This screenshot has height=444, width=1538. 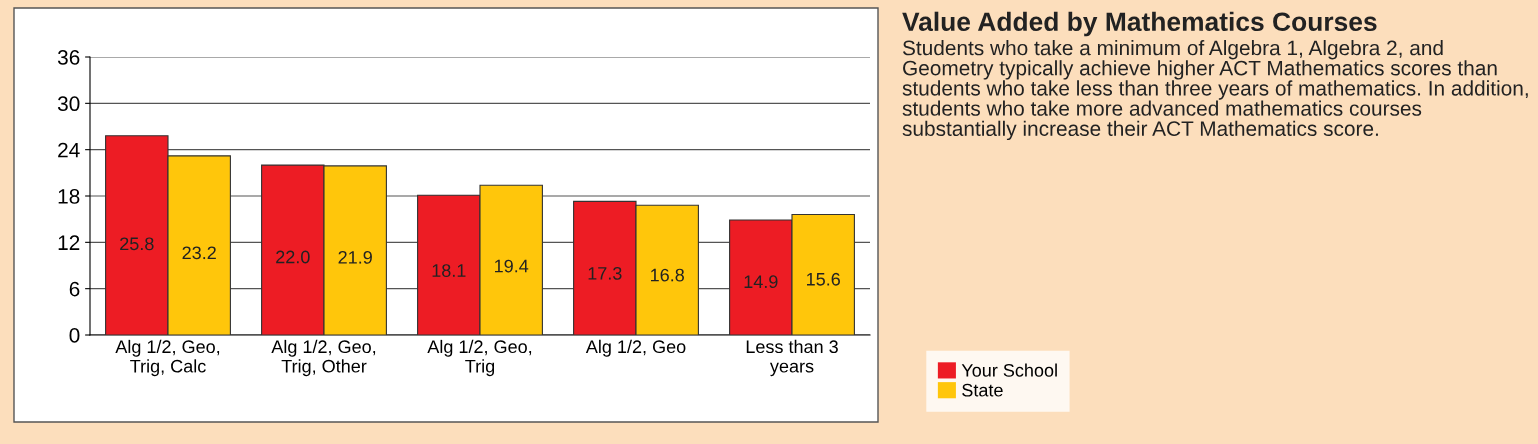 What do you see at coordinates (74, 335) in the screenshot?
I see `y-tick-label: 0` at bounding box center [74, 335].